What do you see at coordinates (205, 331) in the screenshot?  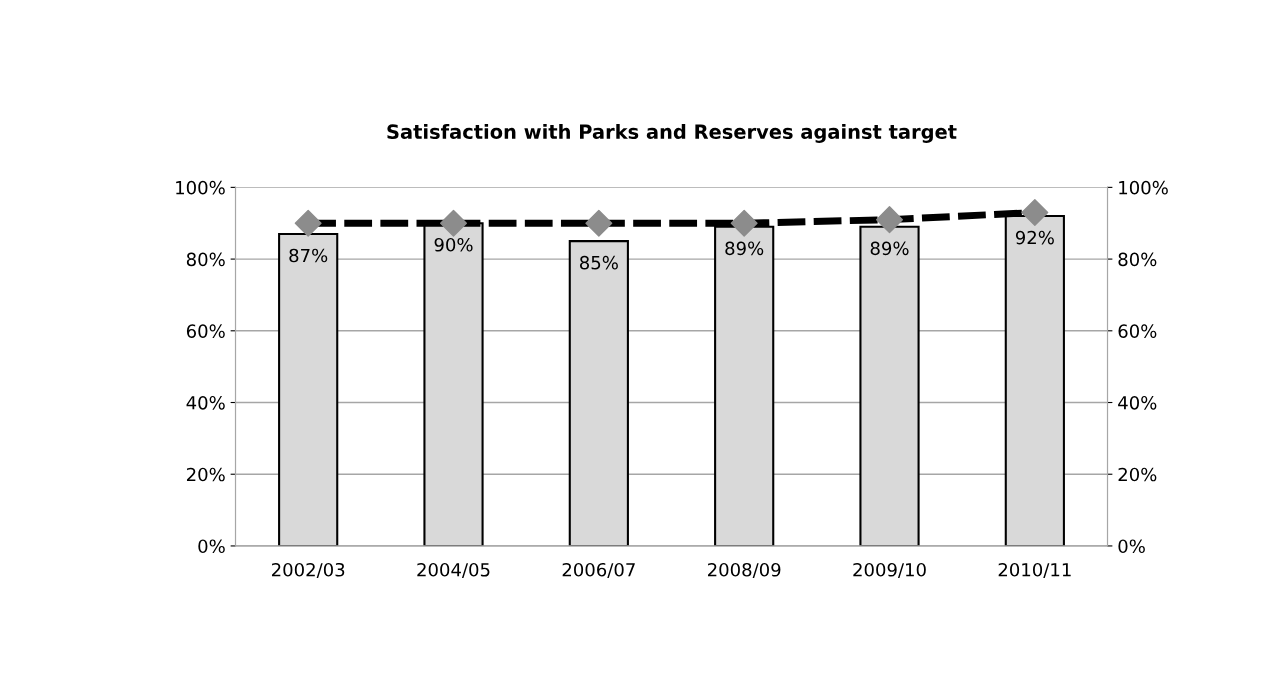 I see `y-tick-label: 60%` at bounding box center [205, 331].